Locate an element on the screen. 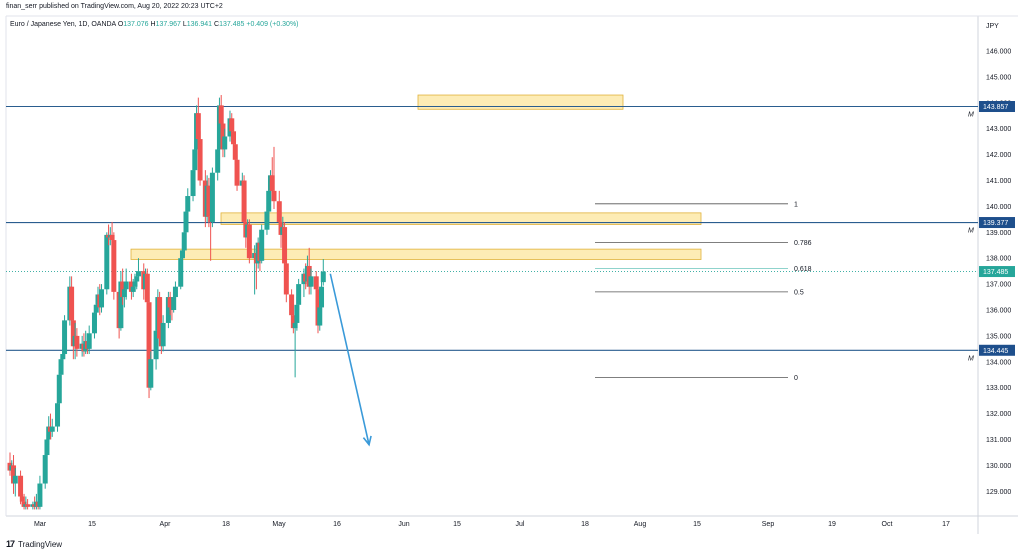 The image size is (1024, 554). fibonacci-level-label: 0.5 is located at coordinates (799, 292).